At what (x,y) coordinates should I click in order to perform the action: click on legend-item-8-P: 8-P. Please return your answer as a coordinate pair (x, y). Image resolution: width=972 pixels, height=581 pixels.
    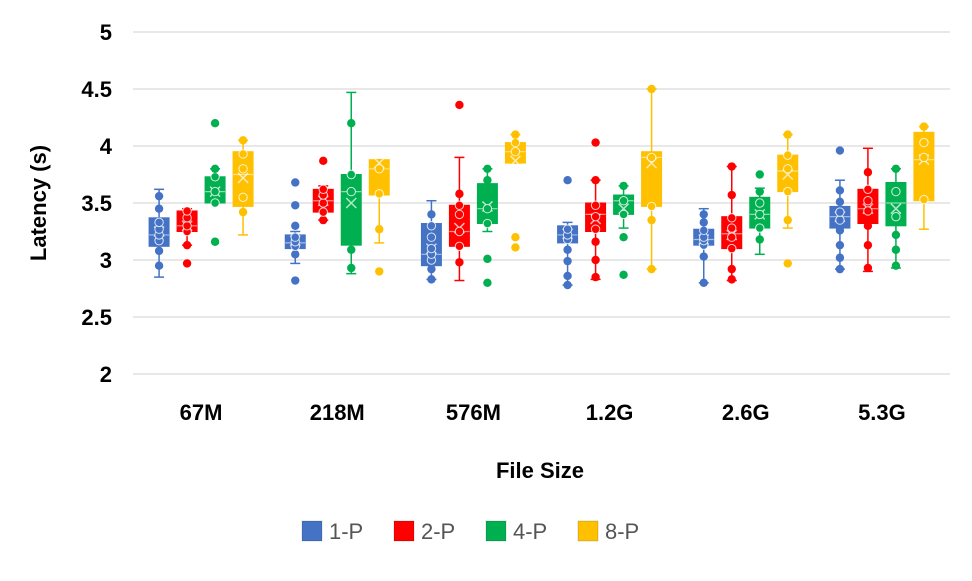
    Looking at the image, I should click on (608, 531).